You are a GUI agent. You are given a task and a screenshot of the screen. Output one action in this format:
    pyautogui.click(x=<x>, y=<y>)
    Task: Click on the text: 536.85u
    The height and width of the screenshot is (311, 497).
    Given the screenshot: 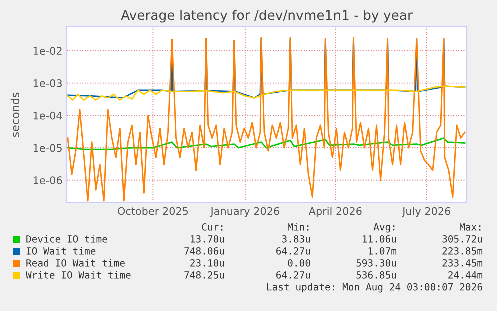 What is the action you would take?
    pyautogui.click(x=376, y=275)
    